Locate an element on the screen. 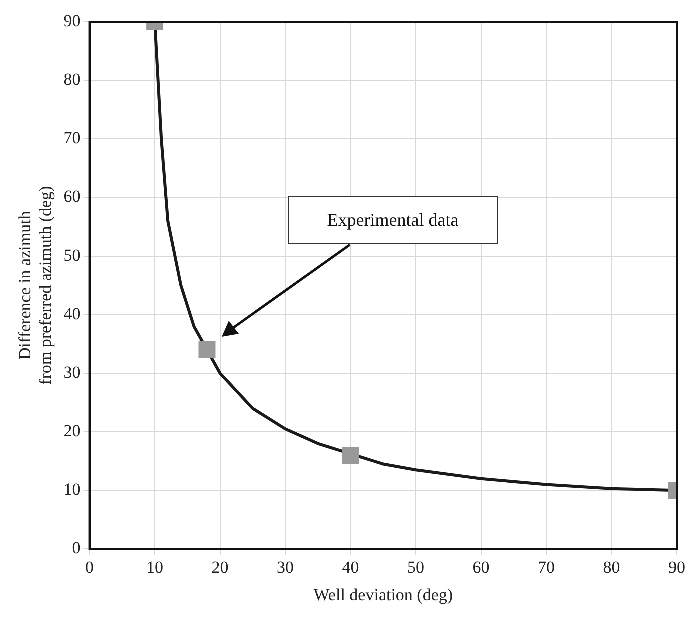 Image resolution: width=699 pixels, height=622 pixels. y-tick-label: 70 is located at coordinates (72, 138).